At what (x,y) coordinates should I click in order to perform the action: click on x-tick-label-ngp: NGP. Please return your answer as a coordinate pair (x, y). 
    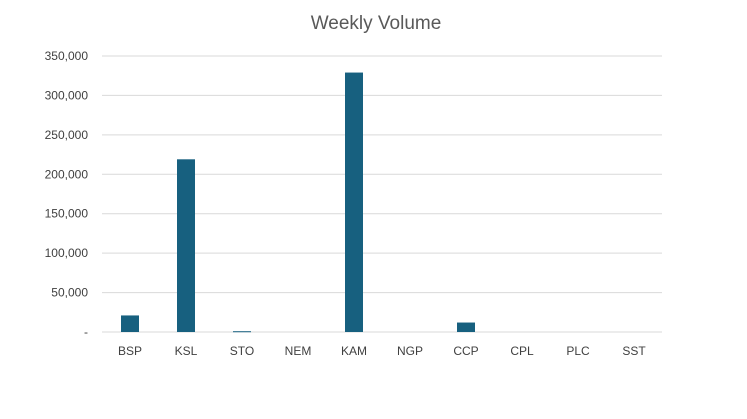
    Looking at the image, I should click on (410, 351).